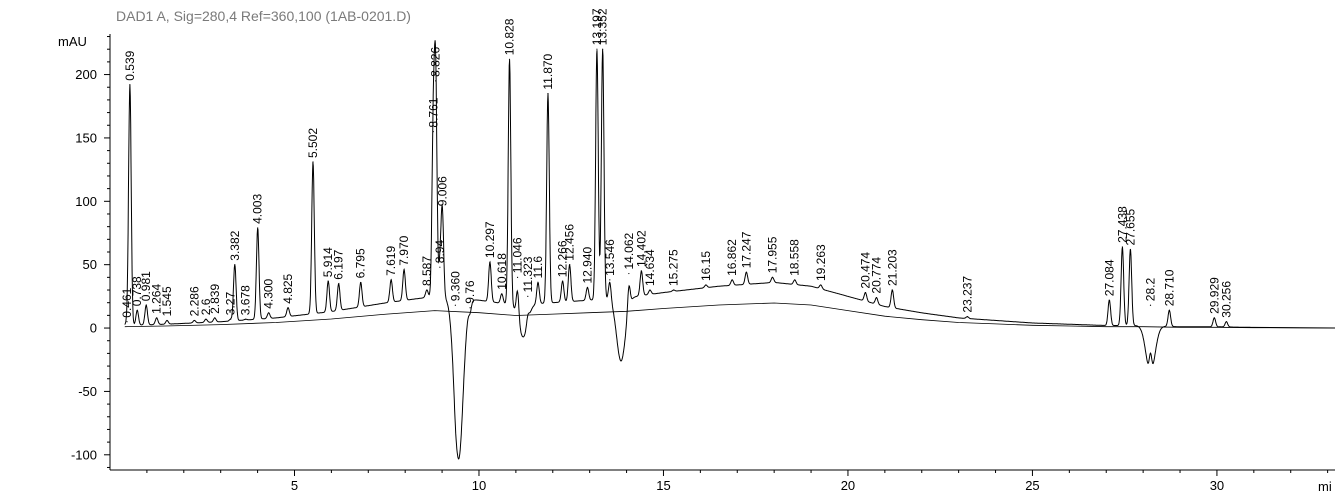  I want to click on peak-label: 2.6, so click(206, 306).